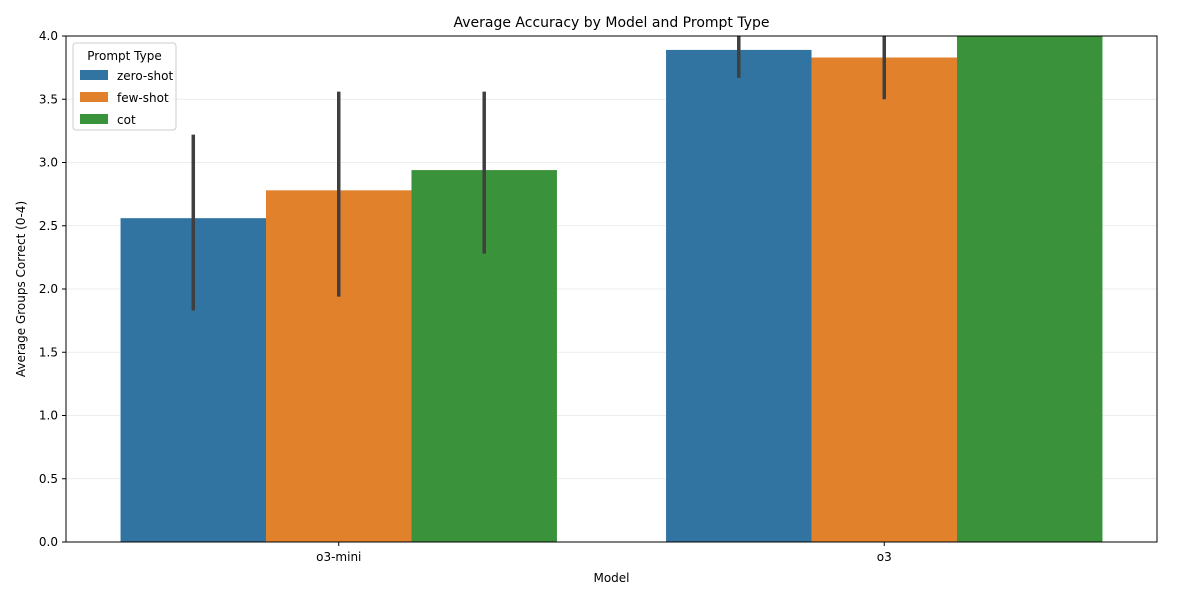 The image size is (1200, 600). I want to click on legend-label-few-shot: few-shot, so click(143, 98).